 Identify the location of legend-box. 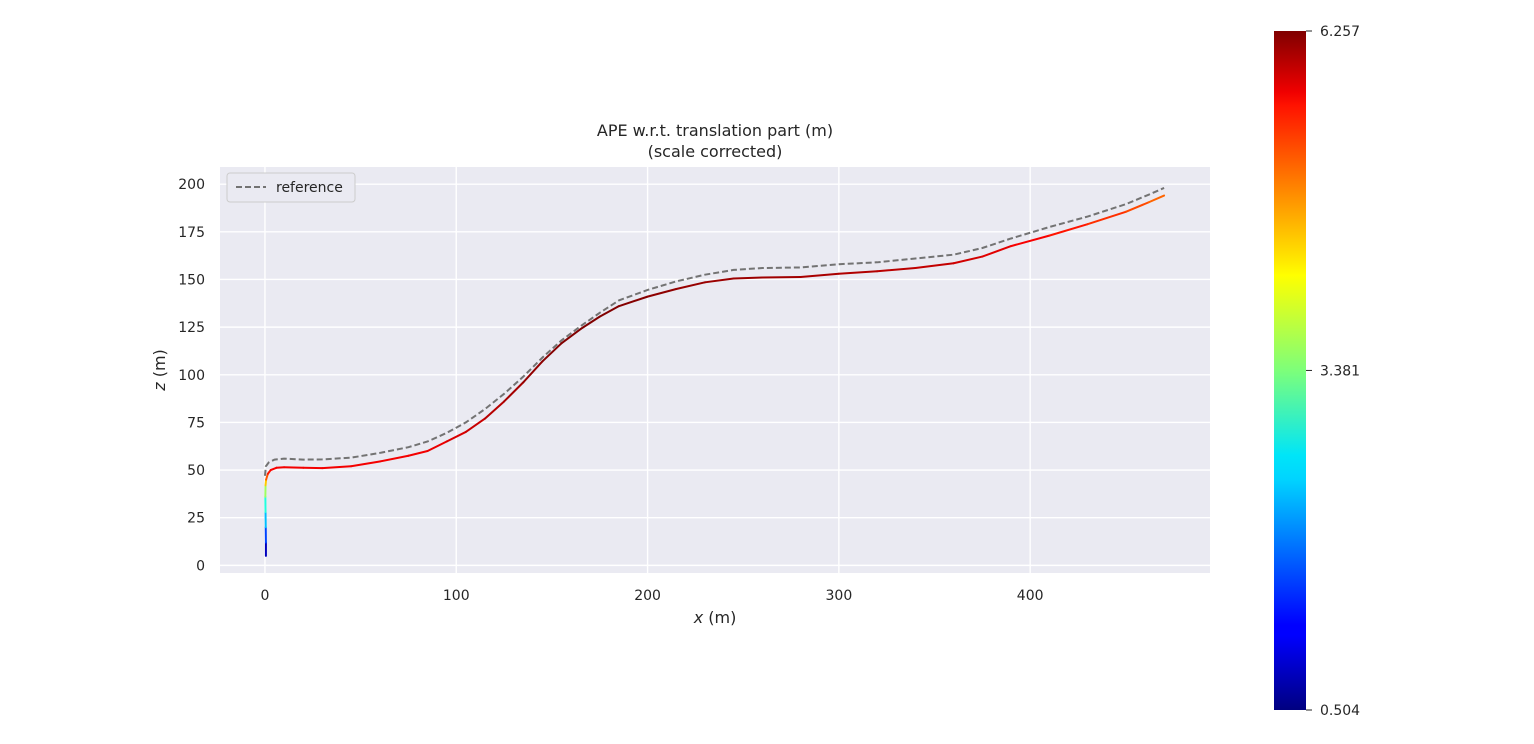
(291, 187).